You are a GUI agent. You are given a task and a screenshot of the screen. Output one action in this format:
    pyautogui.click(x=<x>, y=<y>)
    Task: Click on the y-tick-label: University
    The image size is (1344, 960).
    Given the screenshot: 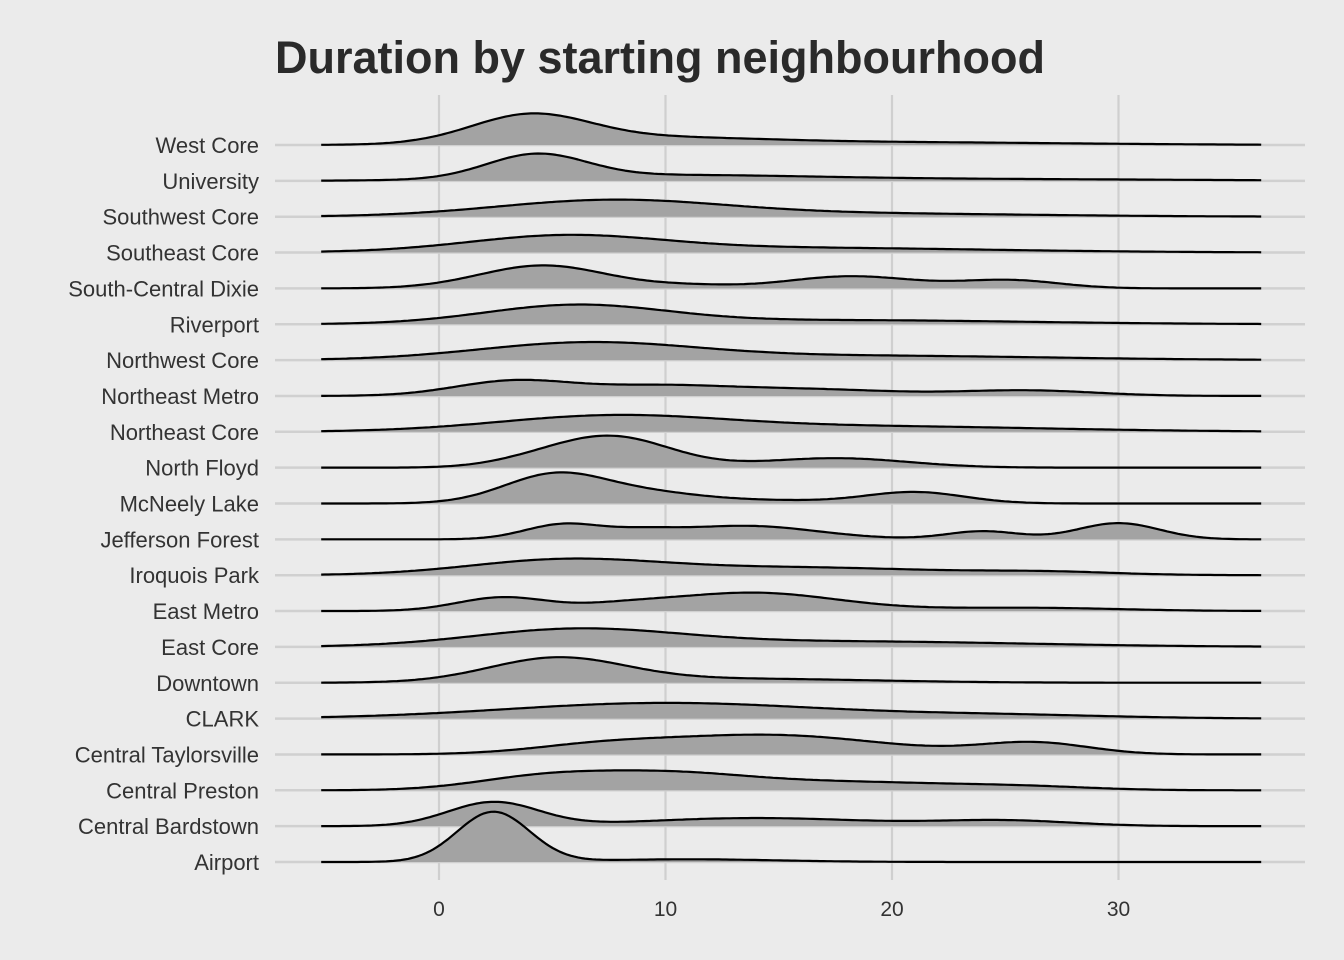 What is the action you would take?
    pyautogui.click(x=210, y=181)
    